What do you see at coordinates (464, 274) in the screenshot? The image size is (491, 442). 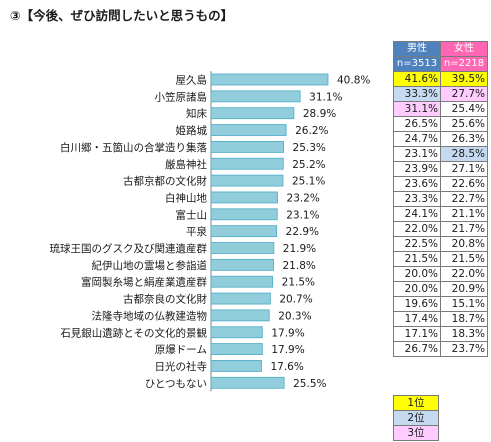 I see `female-value-13: 22.0%` at bounding box center [464, 274].